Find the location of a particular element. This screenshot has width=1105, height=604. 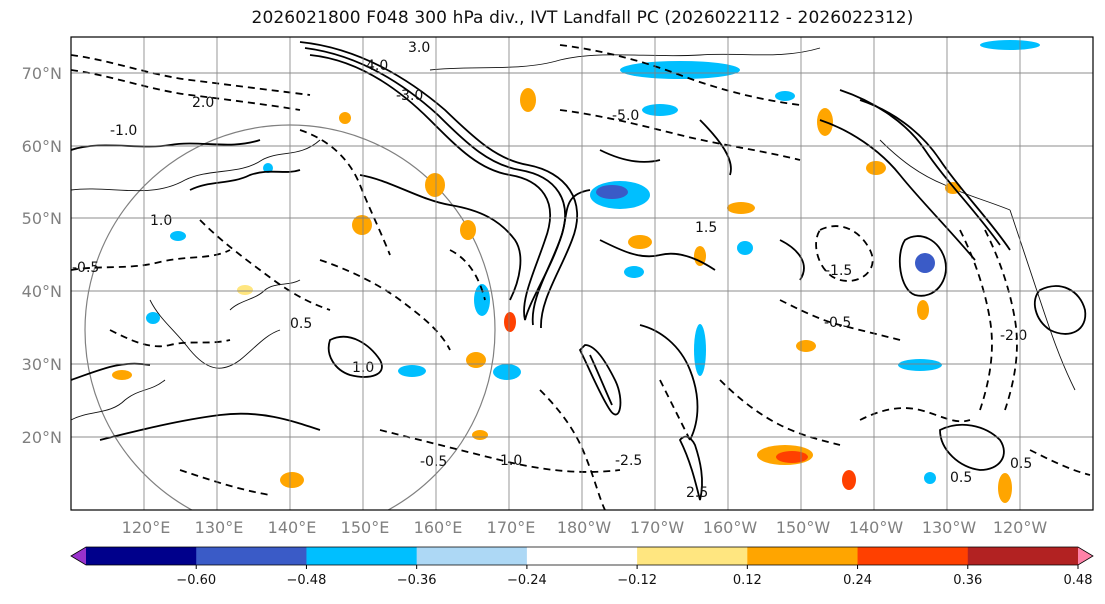

lat-label: 60°N is located at coordinates (42, 146).